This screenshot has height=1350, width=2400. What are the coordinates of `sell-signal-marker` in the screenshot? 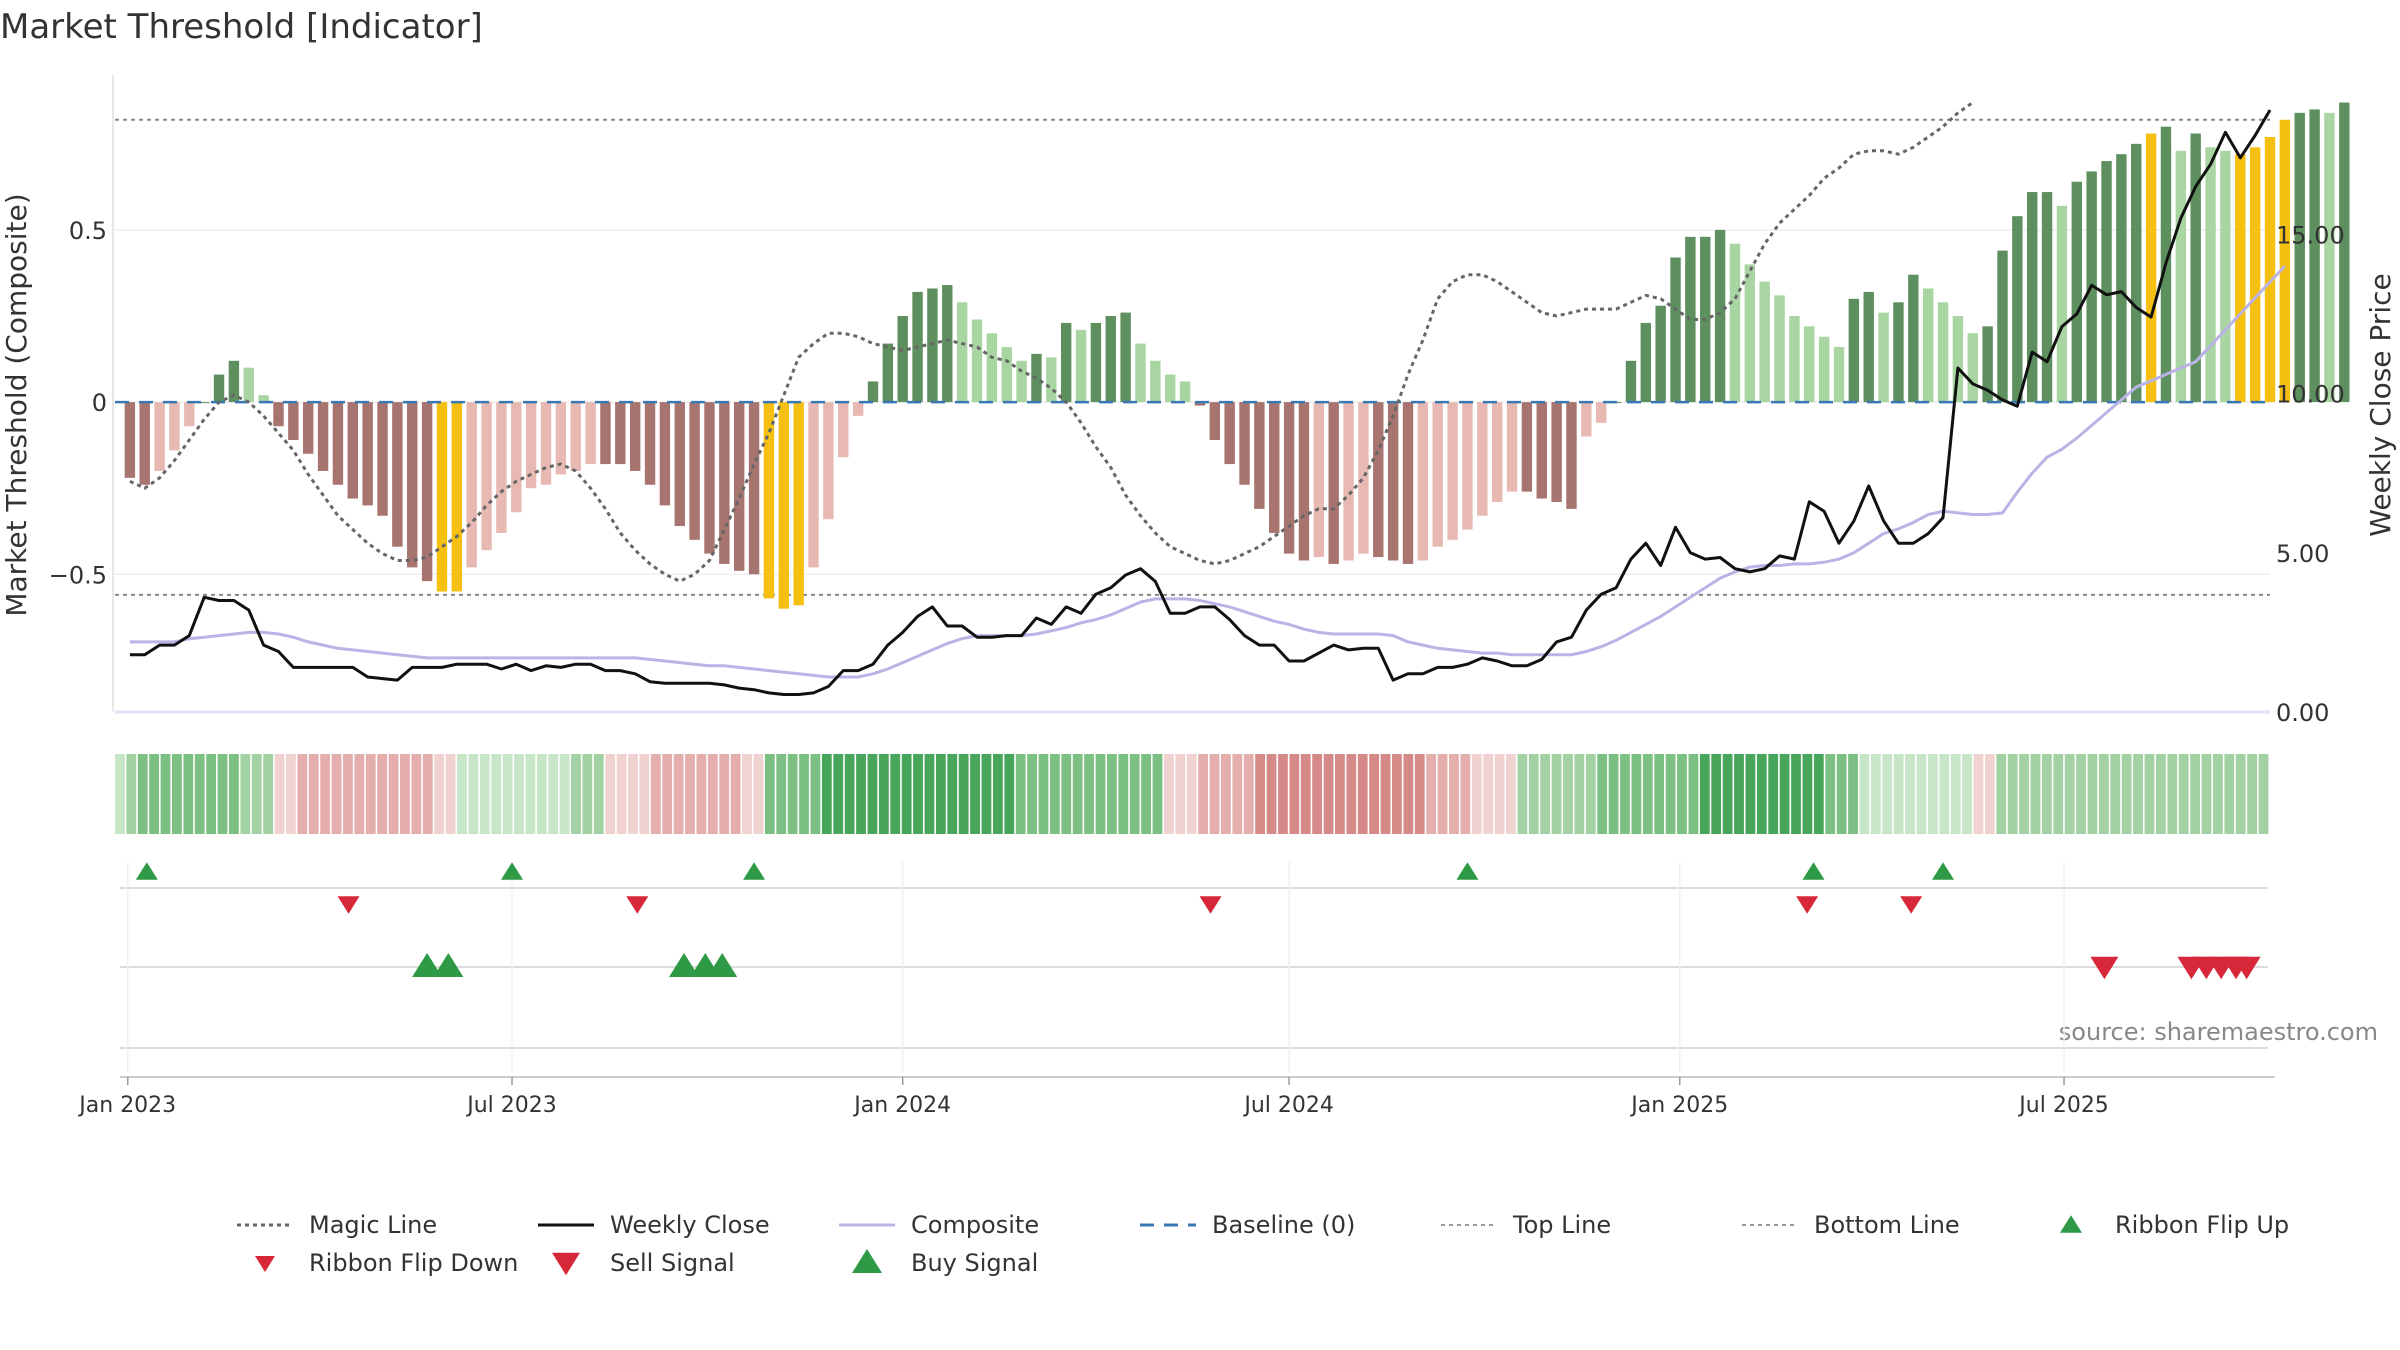 It's located at (2246, 968).